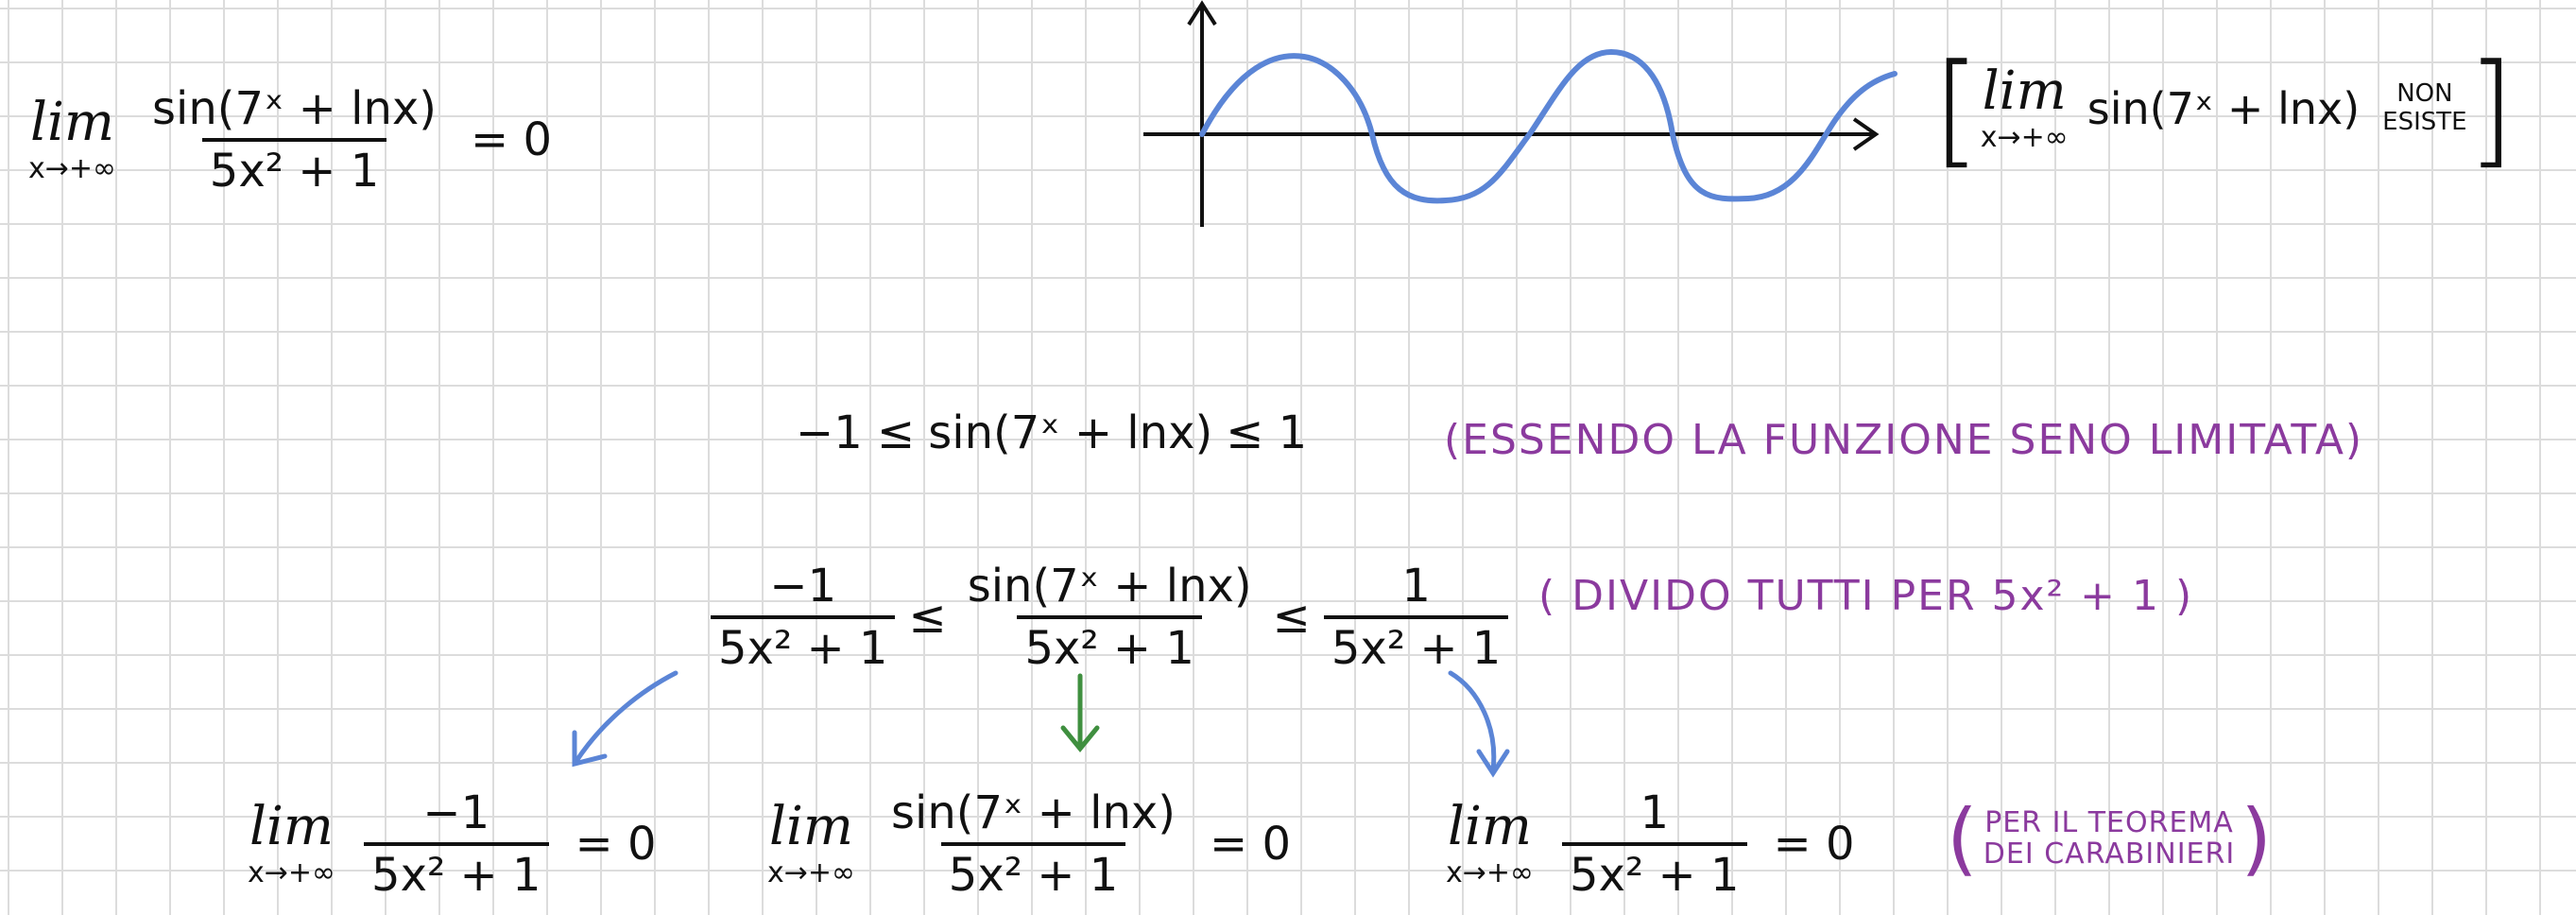  What do you see at coordinates (856, 432) in the screenshot?
I see `lower-bound: −1 ≤` at bounding box center [856, 432].